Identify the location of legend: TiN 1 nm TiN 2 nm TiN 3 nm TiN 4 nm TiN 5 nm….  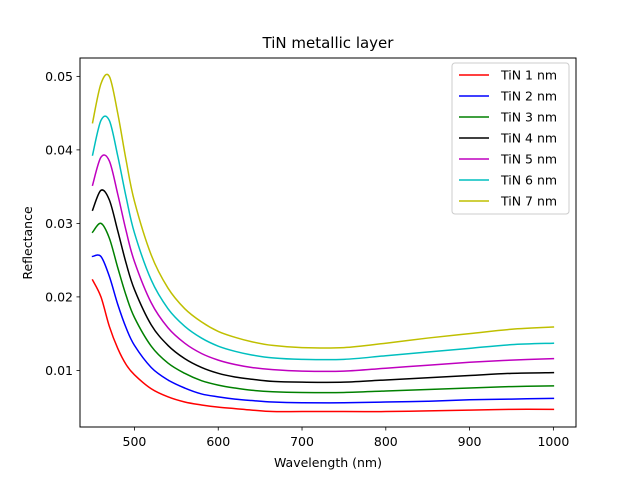
(510, 138).